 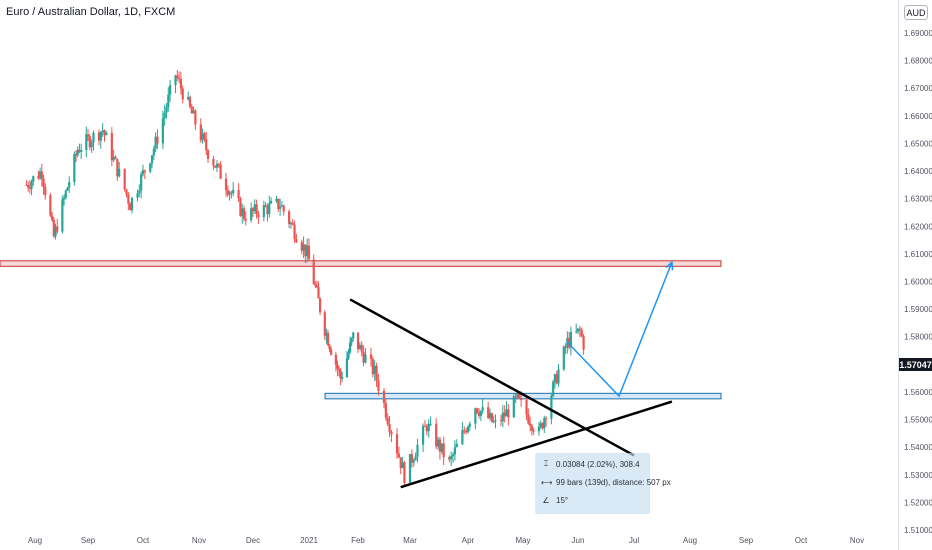 What do you see at coordinates (619, 329) in the screenshot?
I see `projection-path` at bounding box center [619, 329].